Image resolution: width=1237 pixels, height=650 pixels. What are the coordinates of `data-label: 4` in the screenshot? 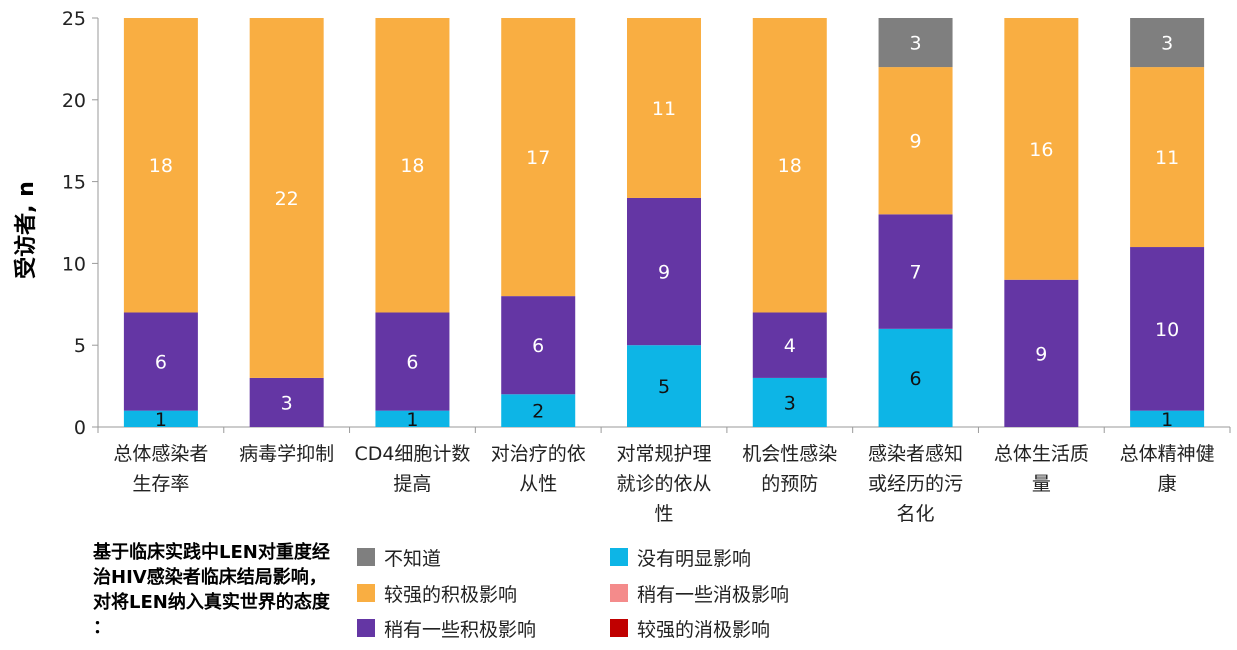 It's located at (790, 346).